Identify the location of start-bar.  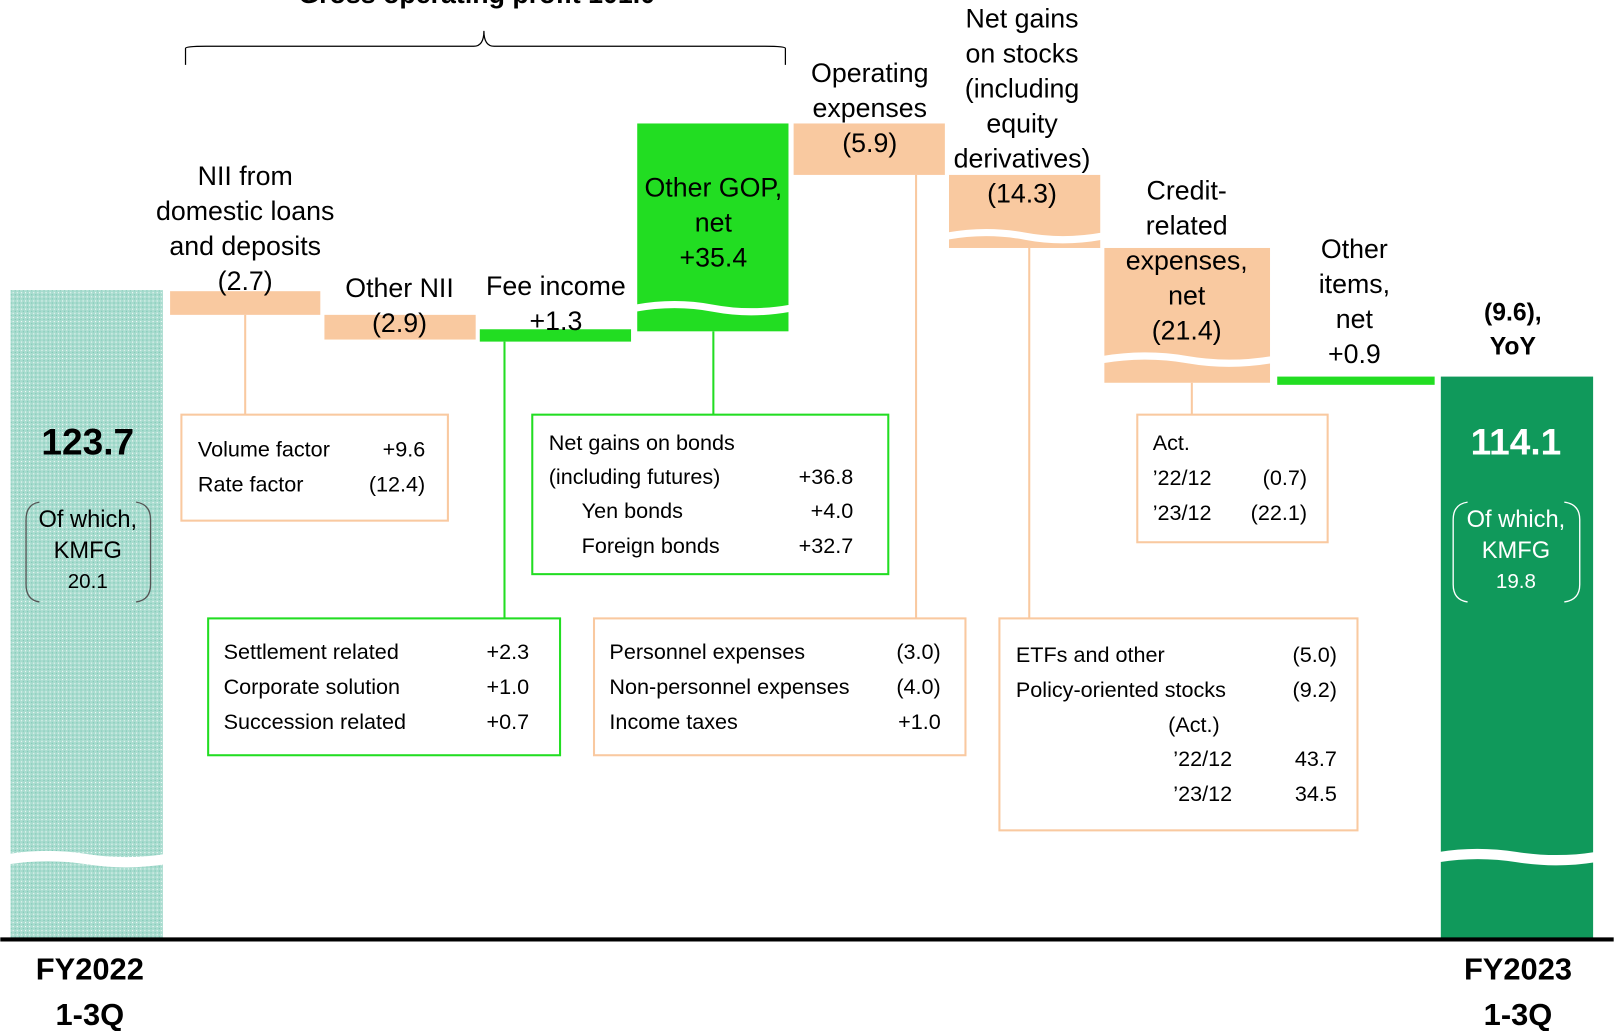
(86, 614).